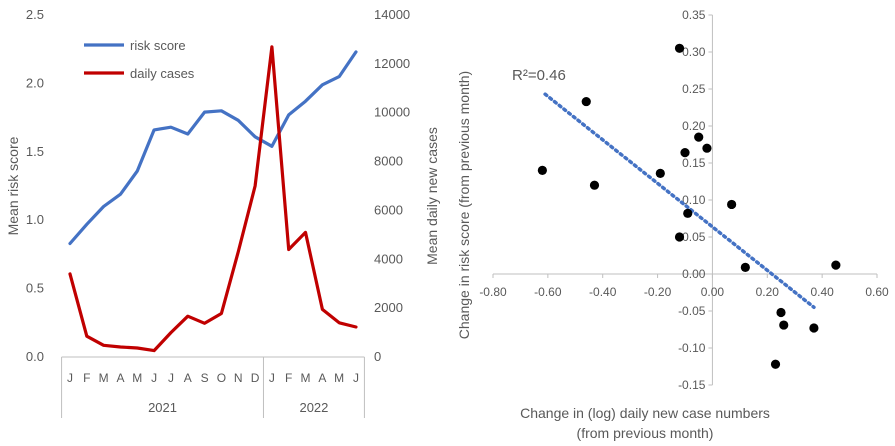 The width and height of the screenshot is (895, 446). What do you see at coordinates (13, 185) in the screenshot?
I see `left-y-axis-title: Mean risk score` at bounding box center [13, 185].